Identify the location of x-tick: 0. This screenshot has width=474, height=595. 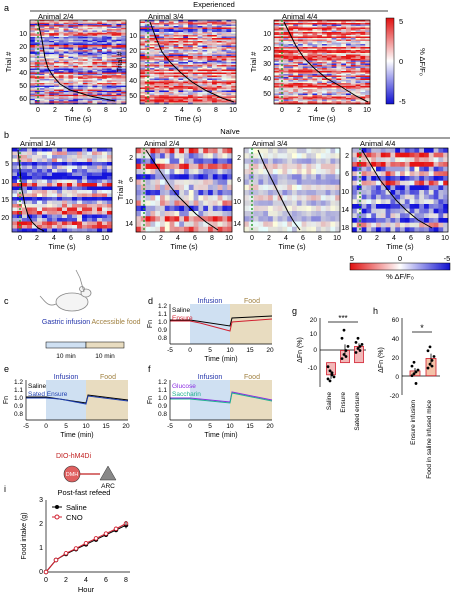
(20, 238).